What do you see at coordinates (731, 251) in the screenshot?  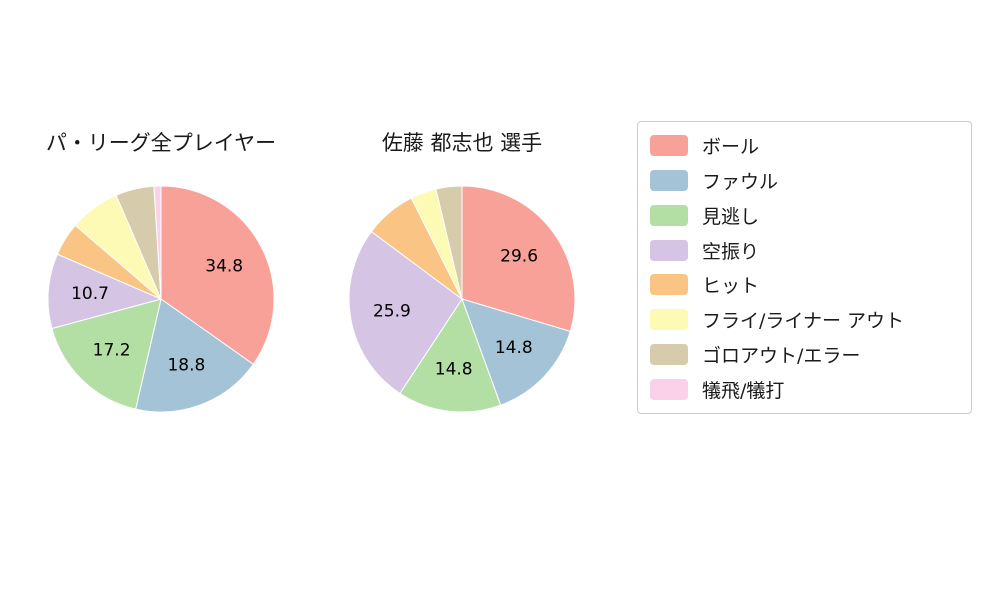 I see `legend-label: 空振り` at bounding box center [731, 251].